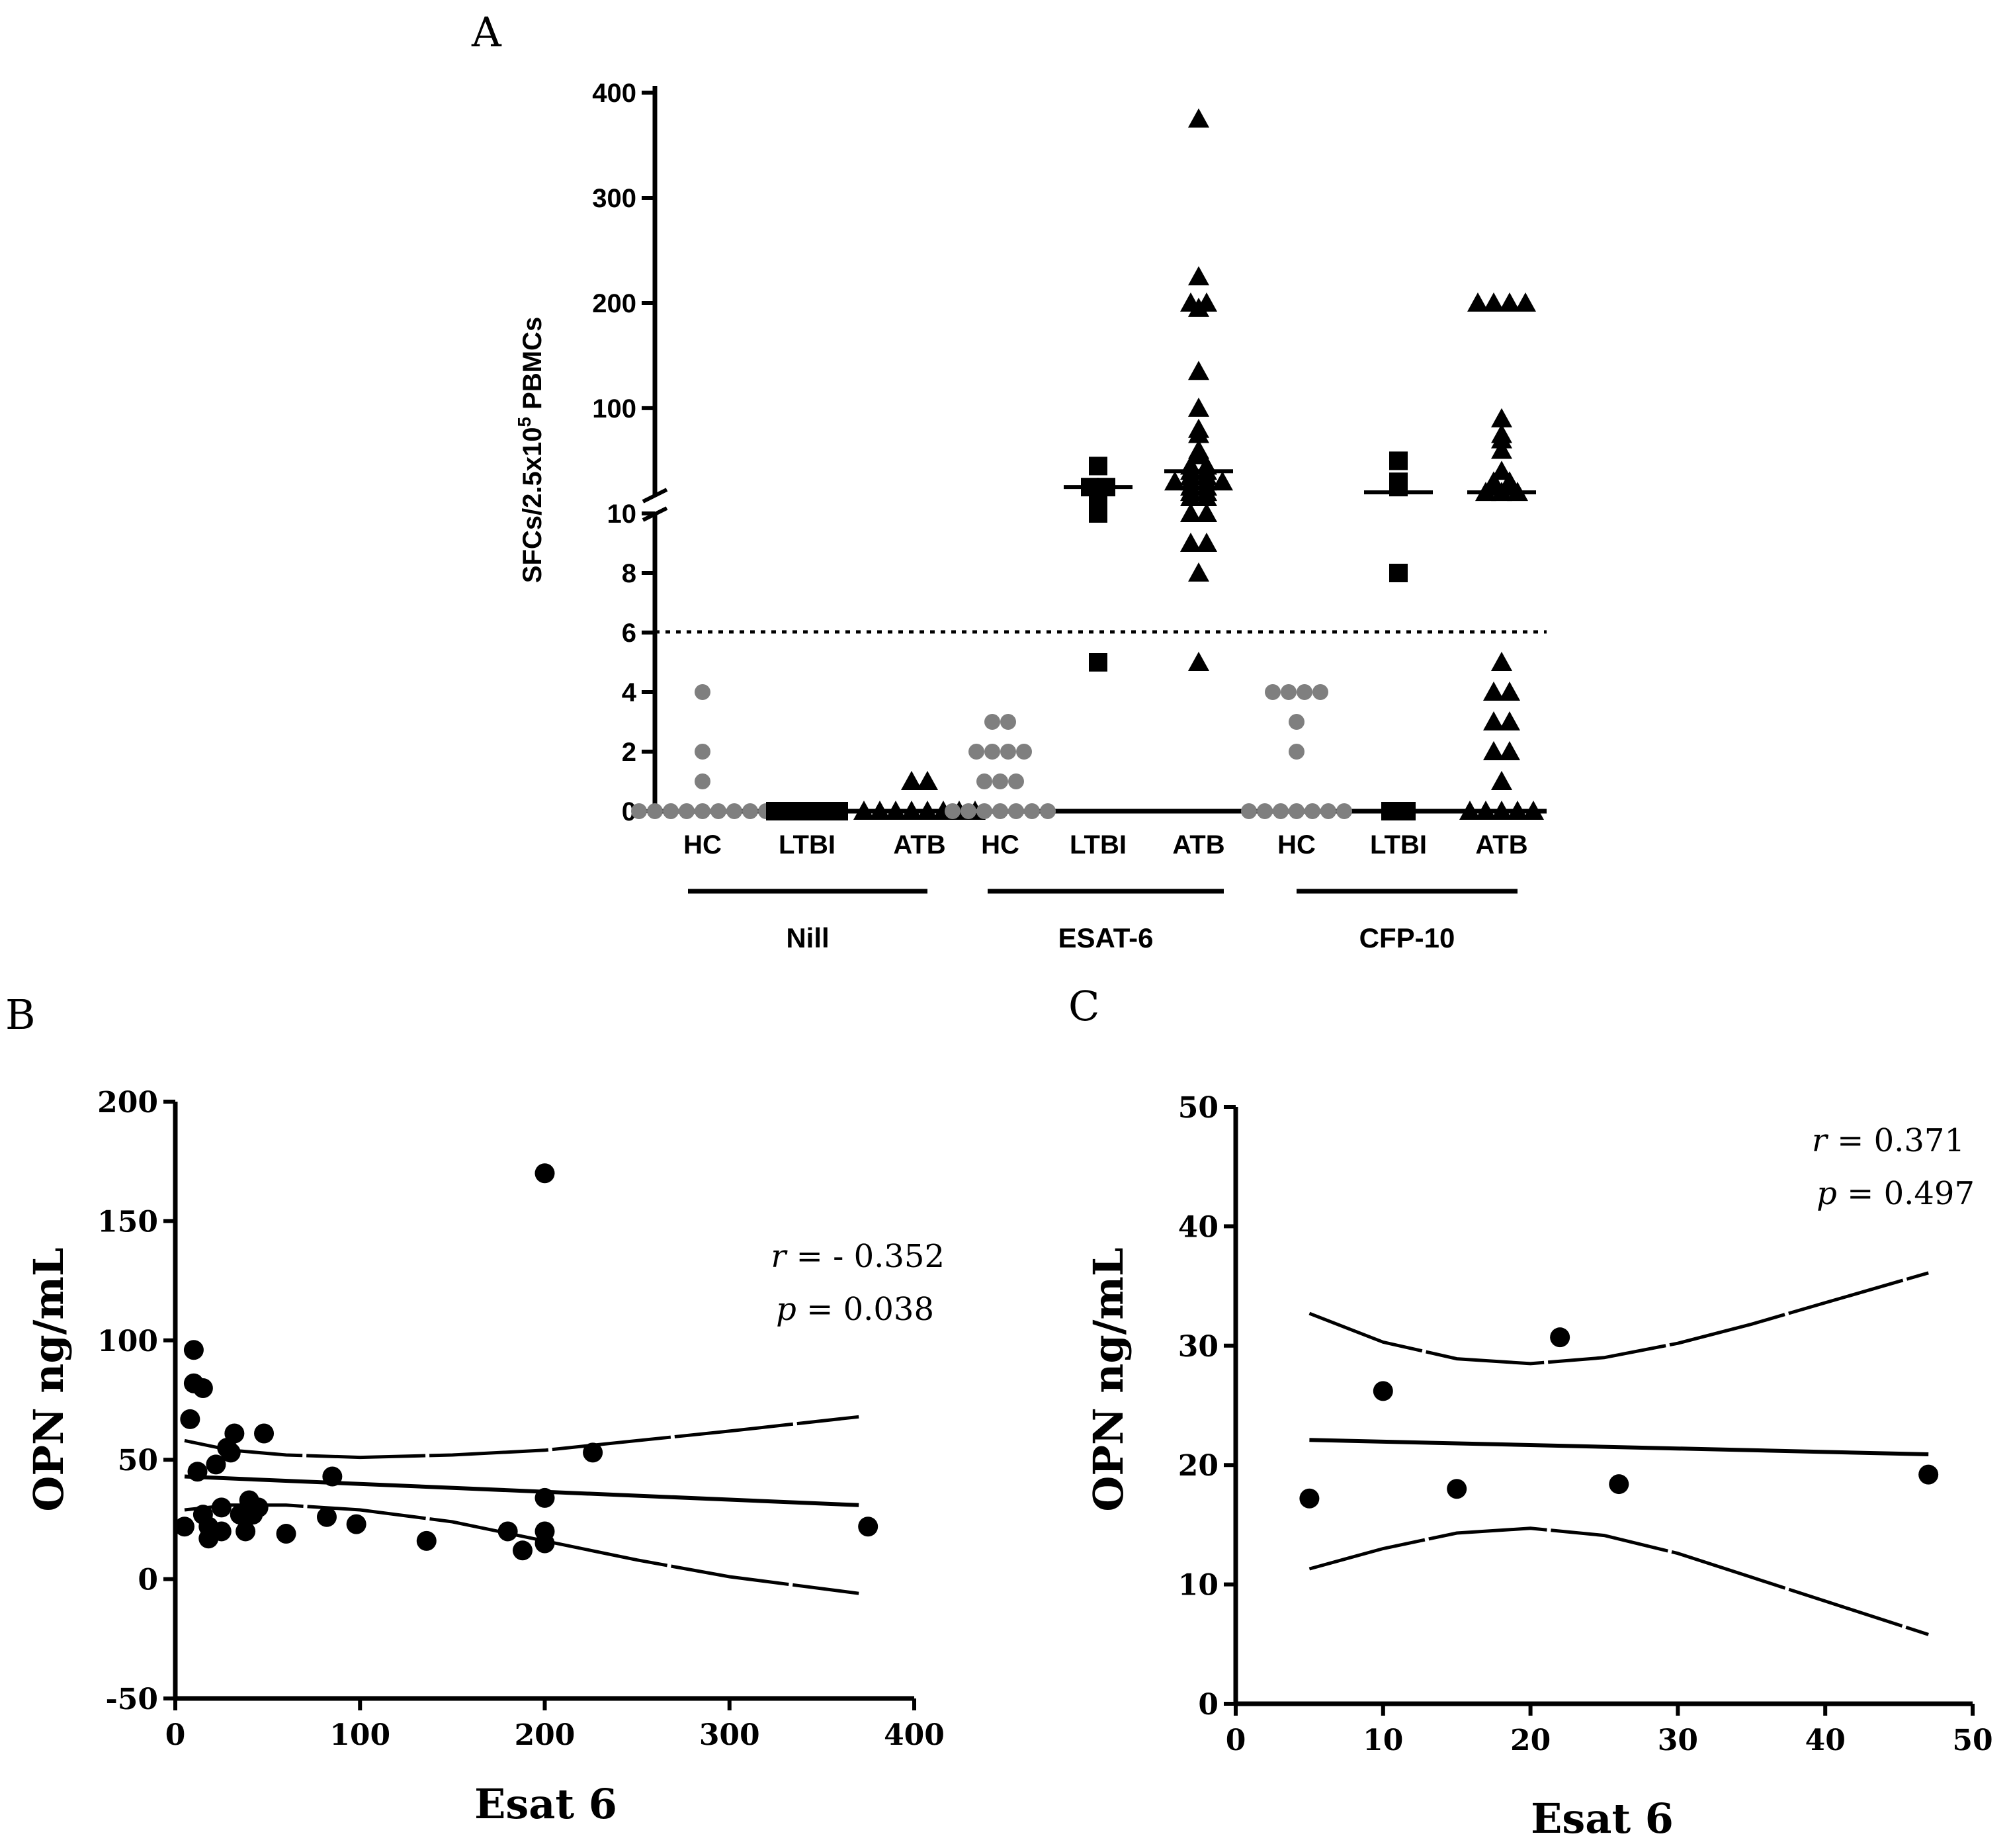 This screenshot has height=1848, width=2011. I want to click on panel-c-x-tick-label: 50, so click(1972, 1741).